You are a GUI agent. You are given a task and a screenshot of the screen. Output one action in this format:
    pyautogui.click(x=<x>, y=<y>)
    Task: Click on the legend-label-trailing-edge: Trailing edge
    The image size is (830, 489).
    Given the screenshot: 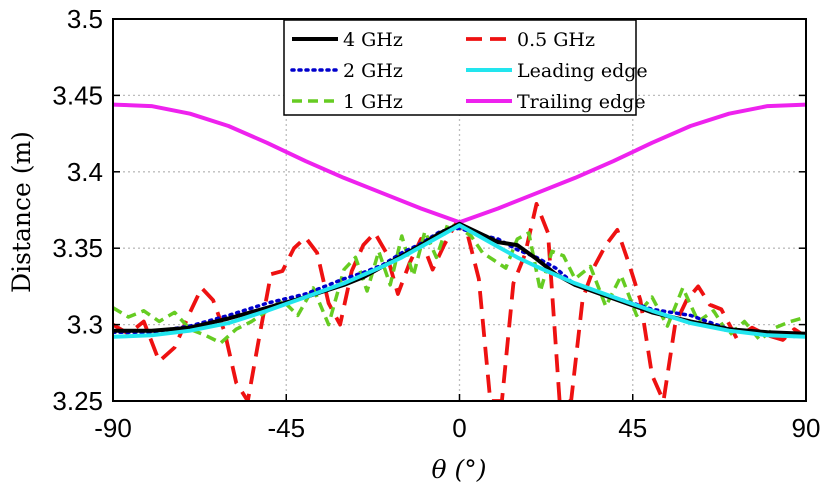 What is the action you would take?
    pyautogui.click(x=581, y=102)
    